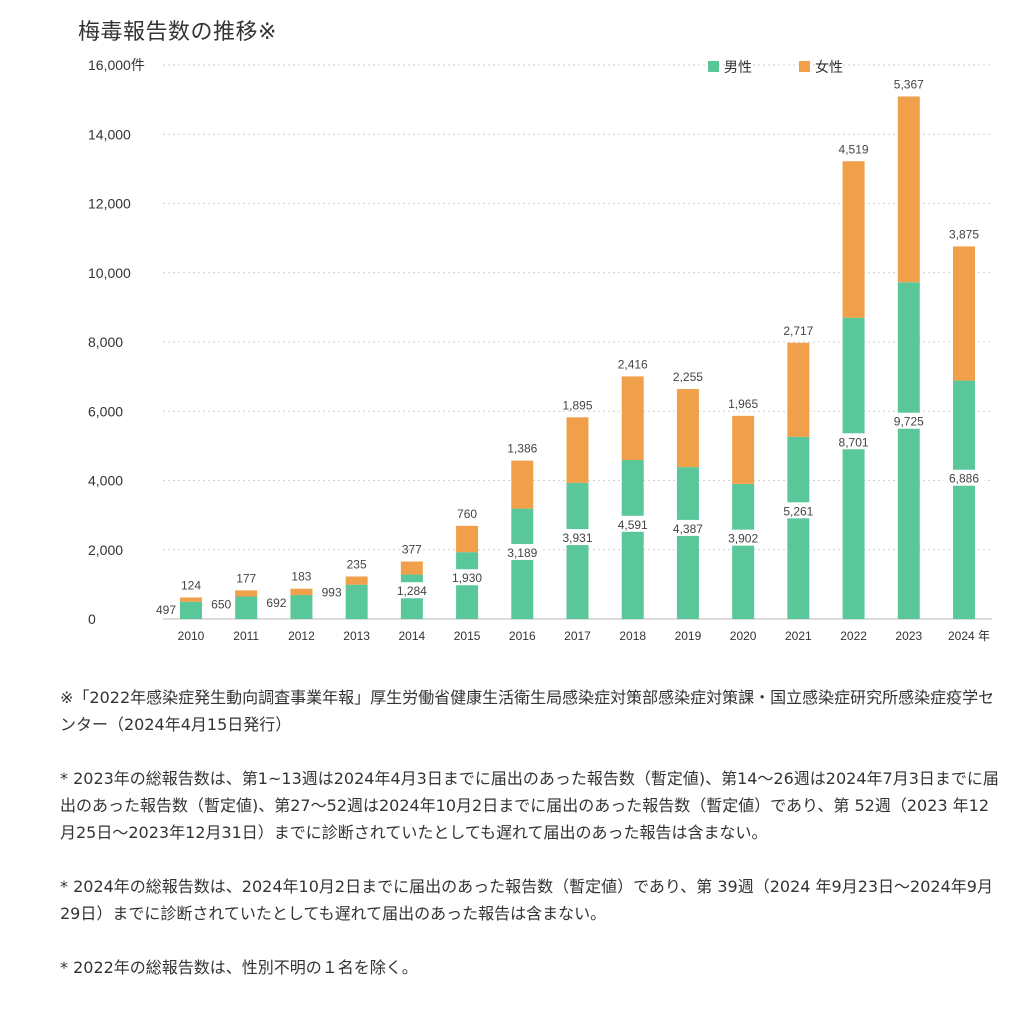 The image size is (1020, 1024). What do you see at coordinates (854, 149) in the screenshot?
I see `data-label-female: 4,519` at bounding box center [854, 149].